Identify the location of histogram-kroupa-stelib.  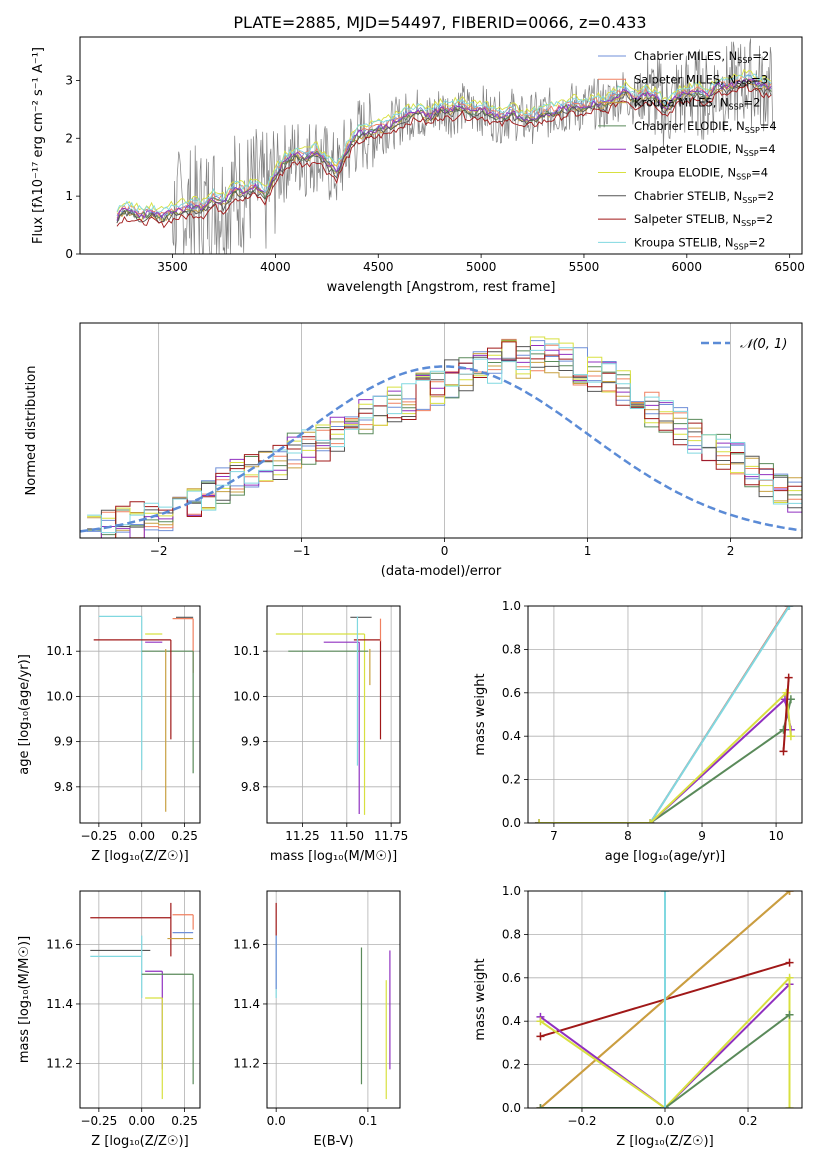
(444, 438).